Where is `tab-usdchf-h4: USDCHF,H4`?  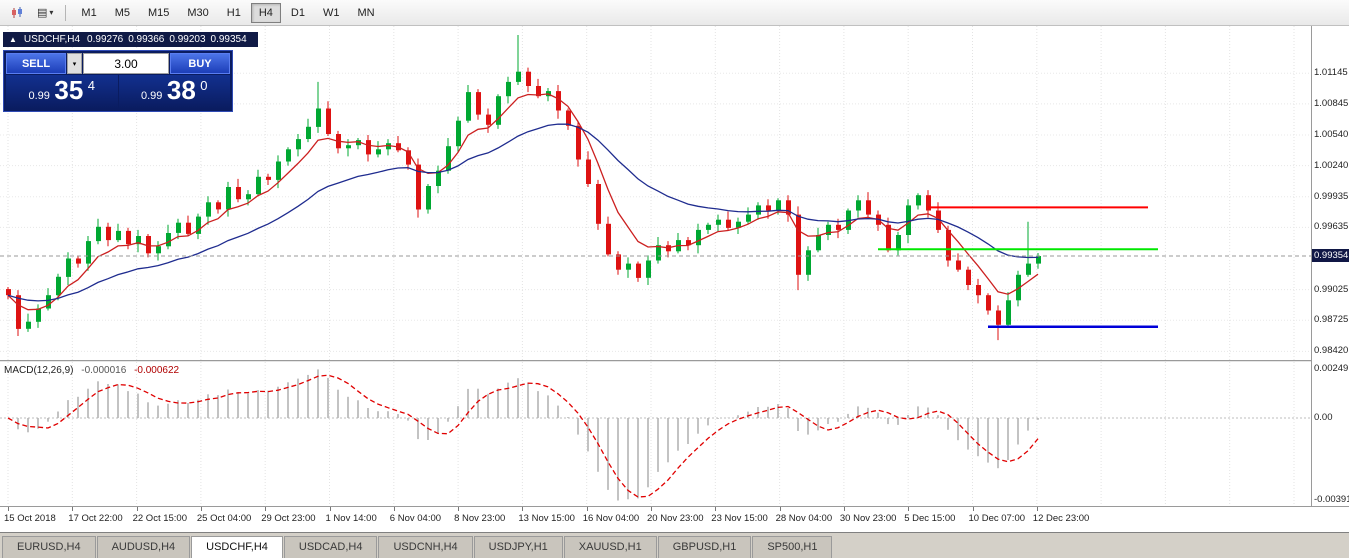 tab-usdchf-h4: USDCHF,H4 is located at coordinates (237, 547).